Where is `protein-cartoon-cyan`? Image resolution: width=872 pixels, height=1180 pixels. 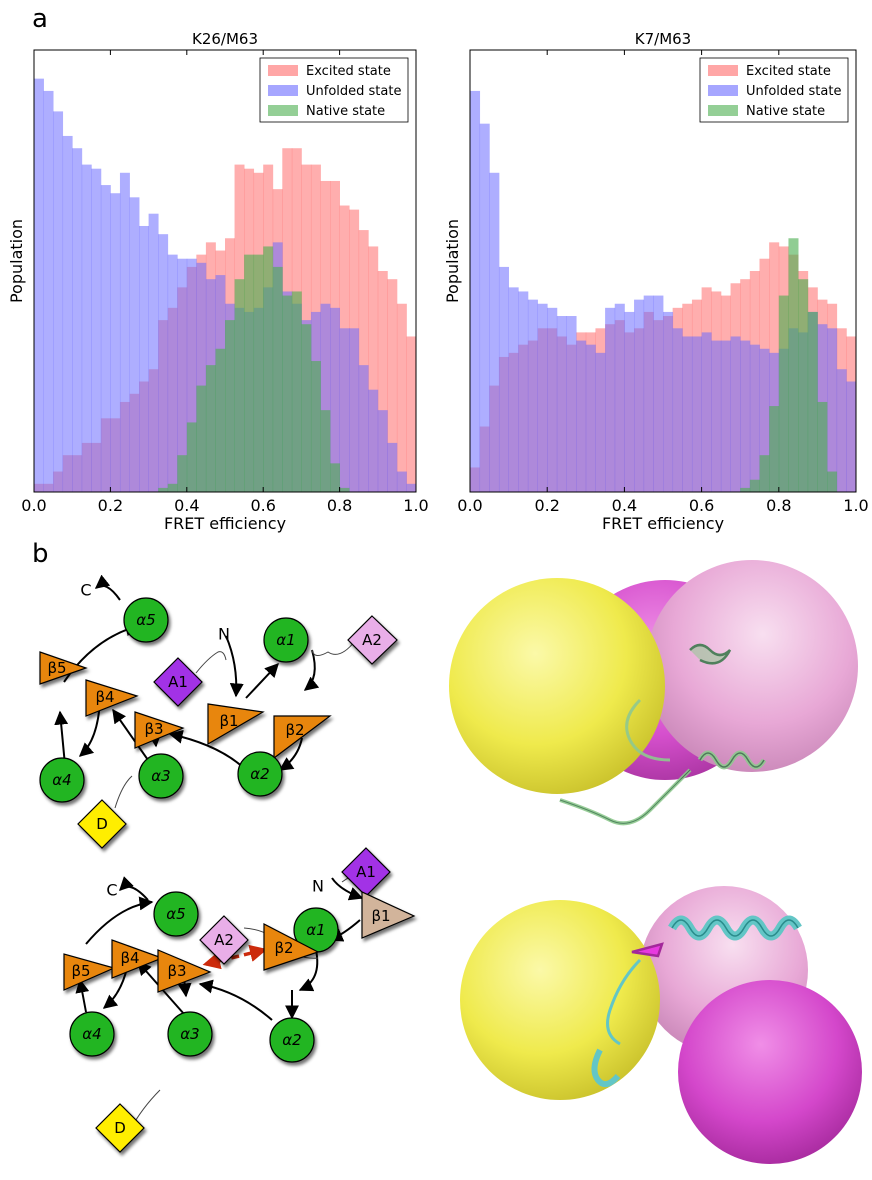
protein-cartoon-cyan is located at coordinates (696, 1001).